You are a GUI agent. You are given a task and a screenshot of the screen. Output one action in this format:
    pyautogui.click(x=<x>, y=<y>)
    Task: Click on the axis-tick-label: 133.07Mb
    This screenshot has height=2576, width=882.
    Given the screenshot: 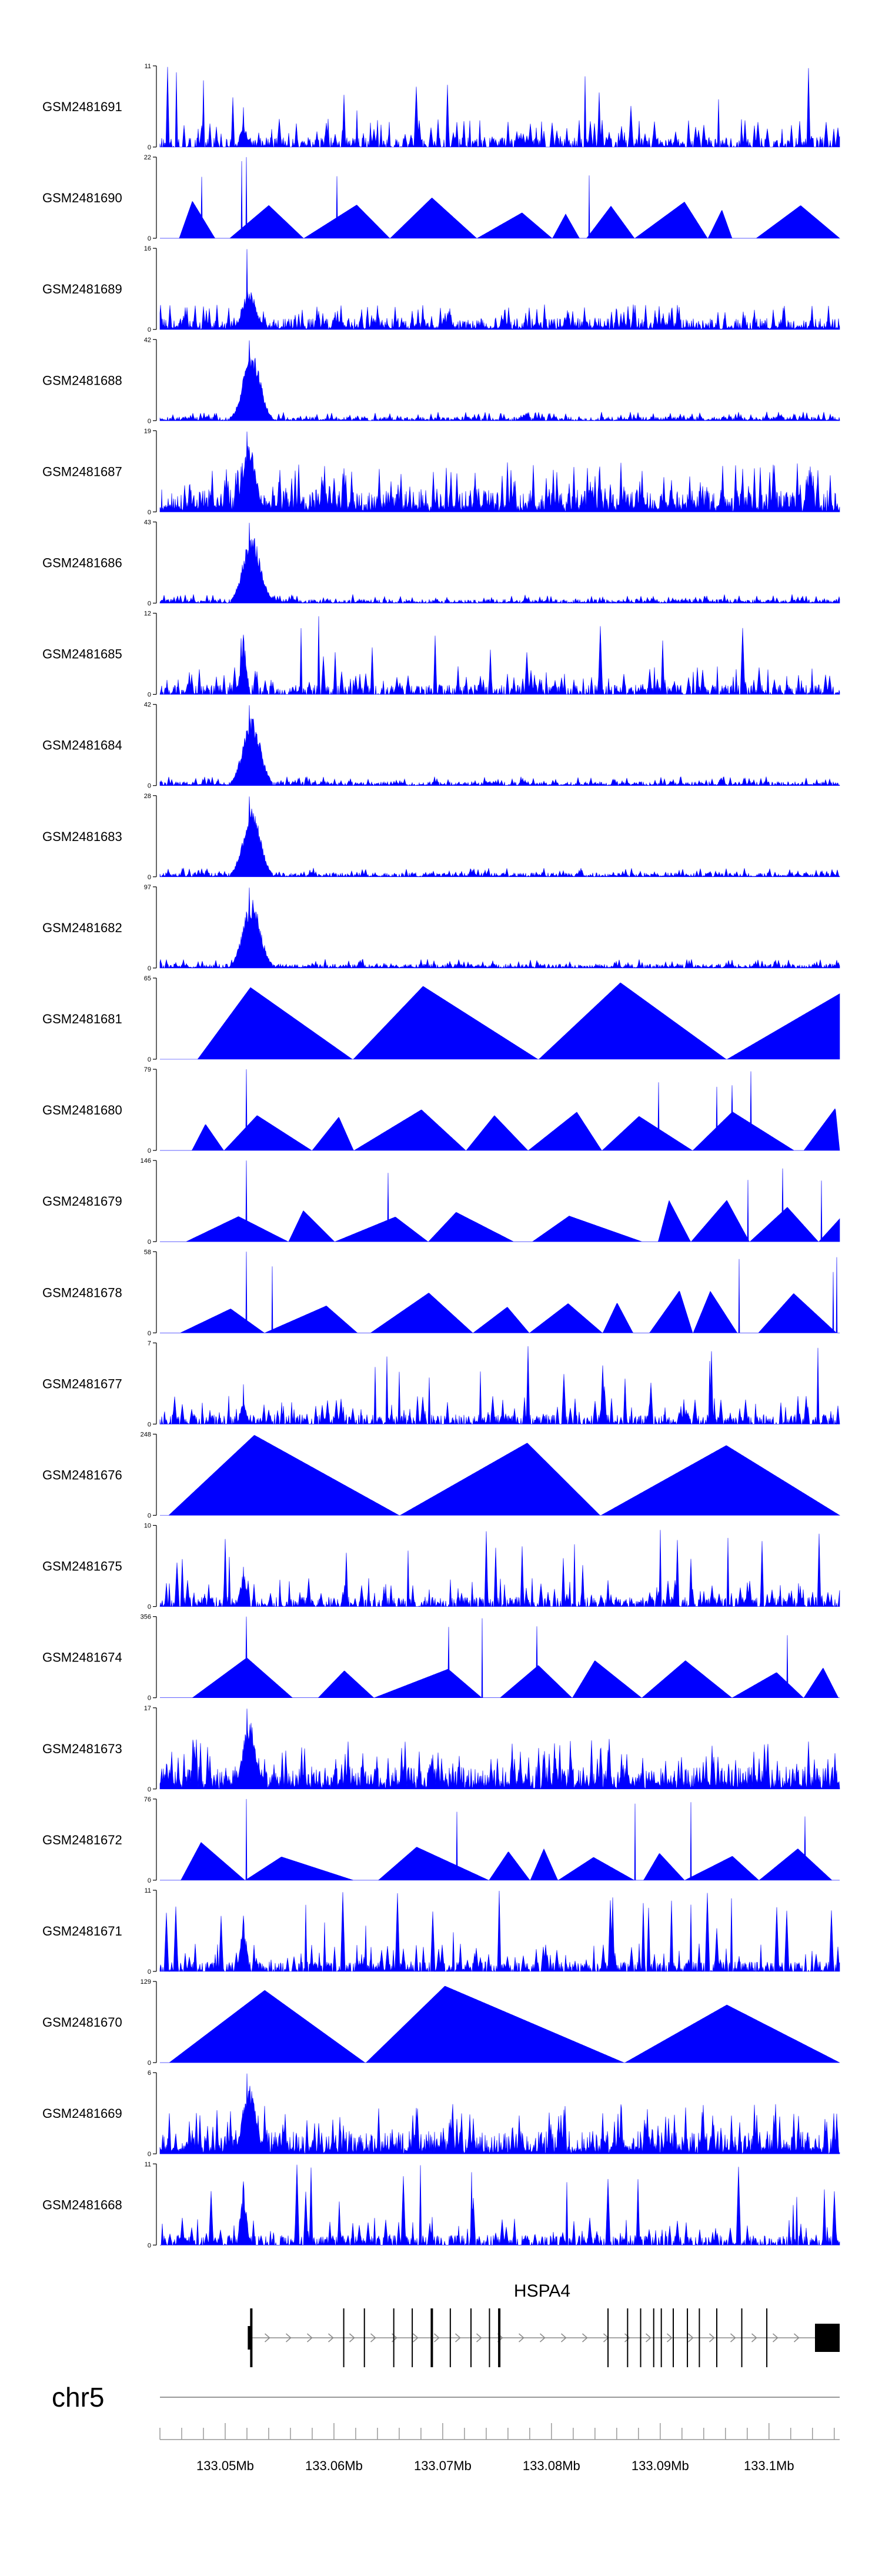 What is the action you would take?
    pyautogui.click(x=443, y=2465)
    